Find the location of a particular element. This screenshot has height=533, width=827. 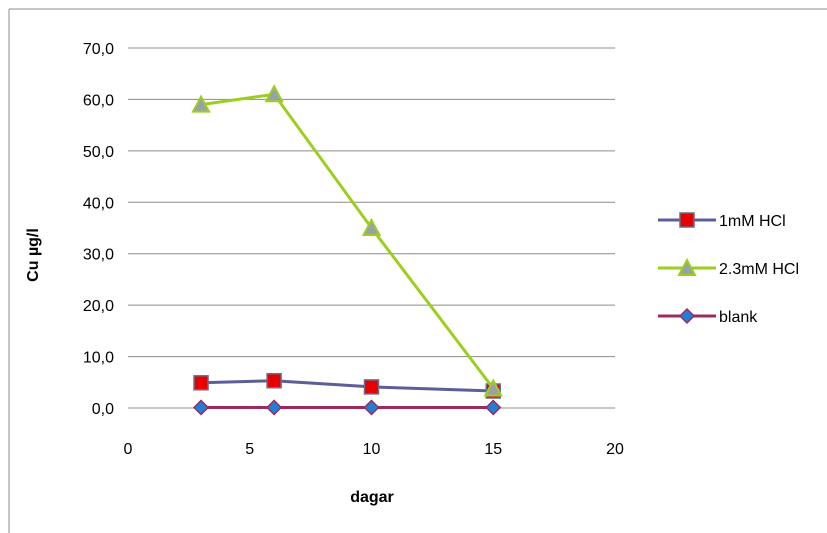

legend-label: blank is located at coordinates (738, 317).